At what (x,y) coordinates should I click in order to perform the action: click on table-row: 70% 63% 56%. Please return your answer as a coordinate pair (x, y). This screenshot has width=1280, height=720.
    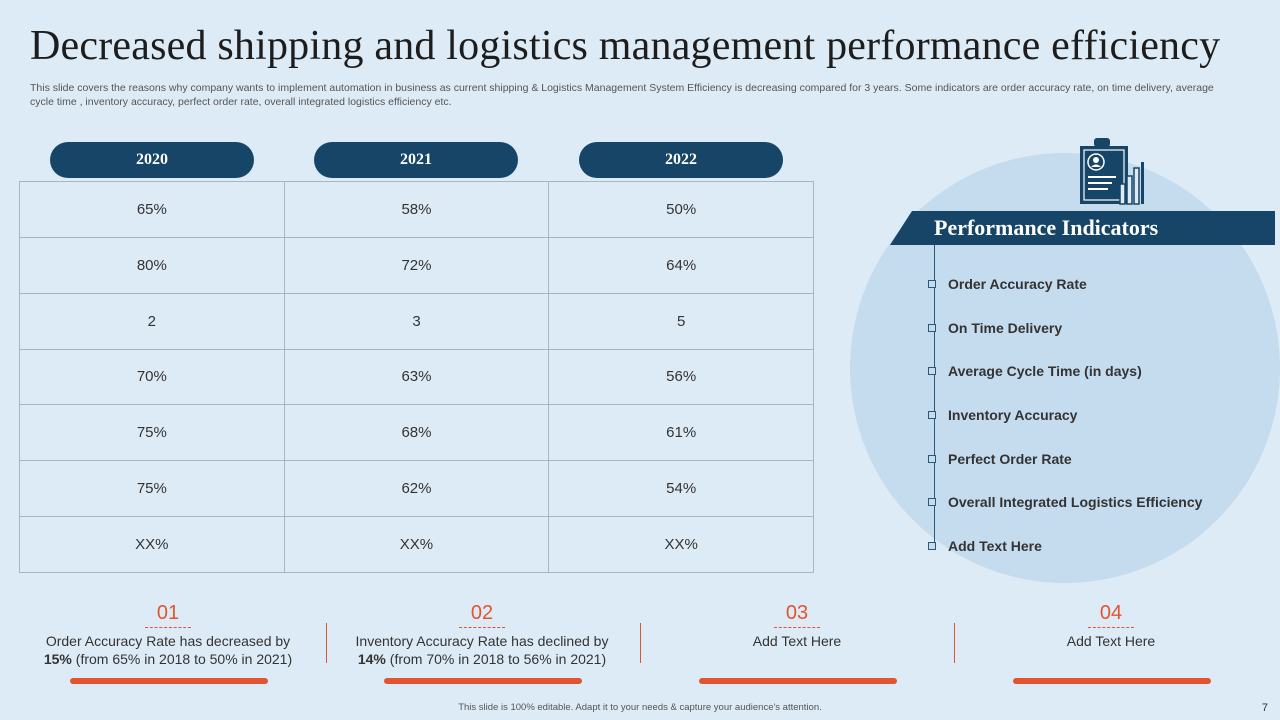
    Looking at the image, I should click on (416, 377).